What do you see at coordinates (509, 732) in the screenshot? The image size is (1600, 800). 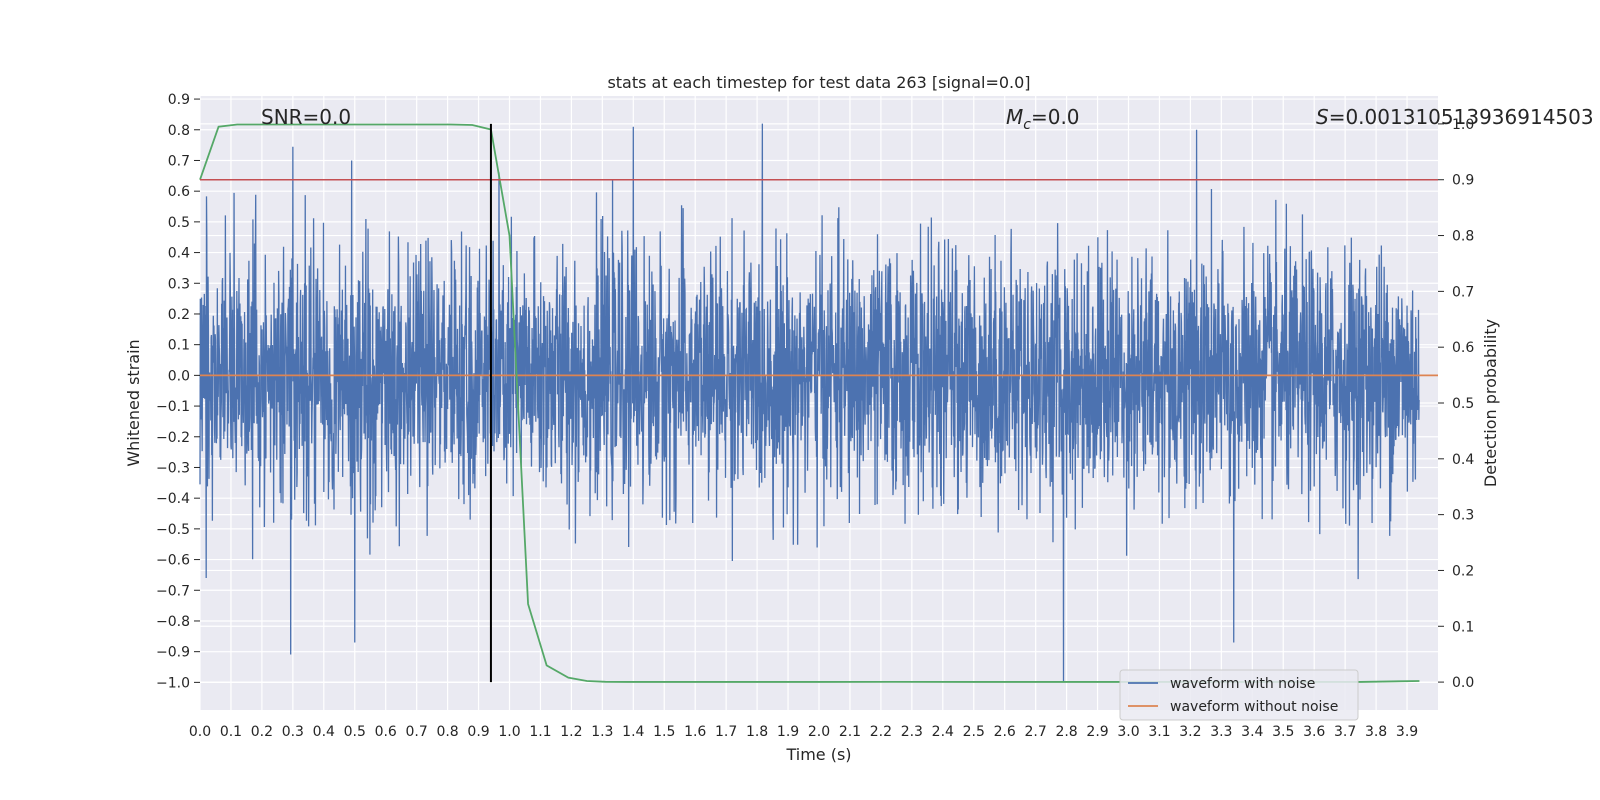 I see `x-tick-label-10: 1.0` at bounding box center [509, 732].